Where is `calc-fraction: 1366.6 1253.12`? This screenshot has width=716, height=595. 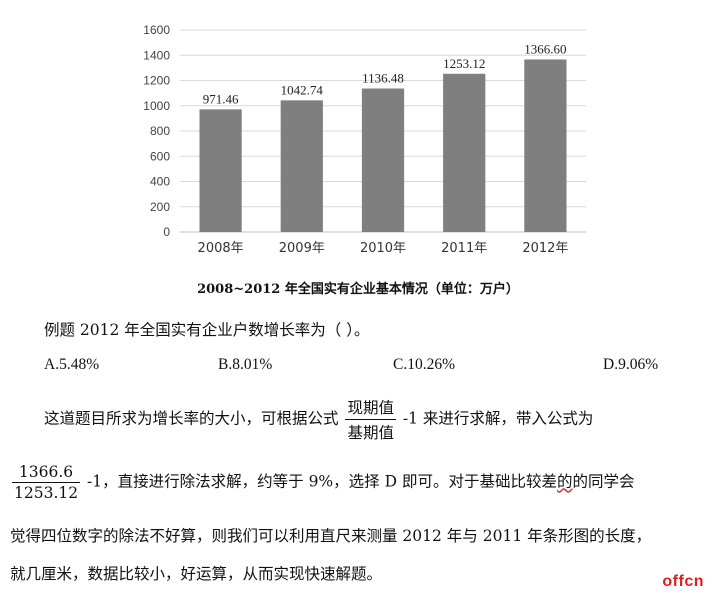
calc-fraction: 1366.6 1253.12 is located at coordinates (46, 482).